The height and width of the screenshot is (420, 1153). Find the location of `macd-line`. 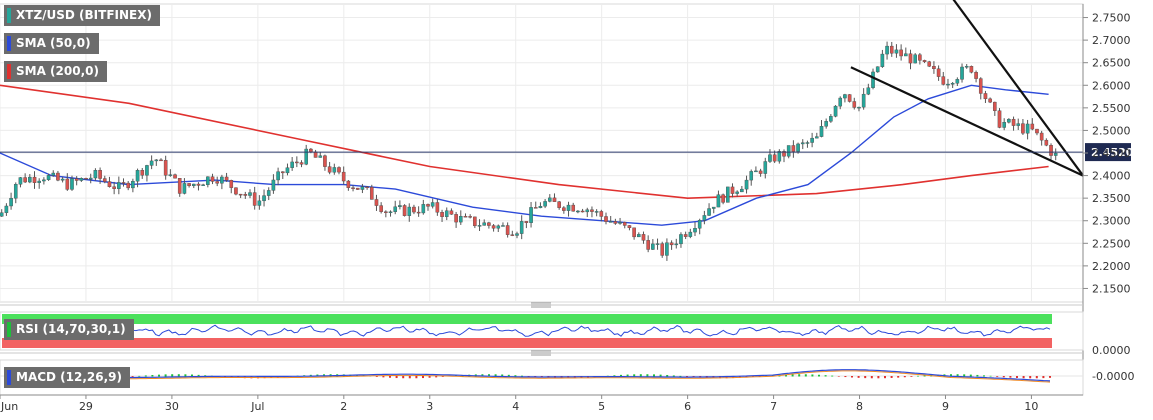

macd-line is located at coordinates (555, 375).